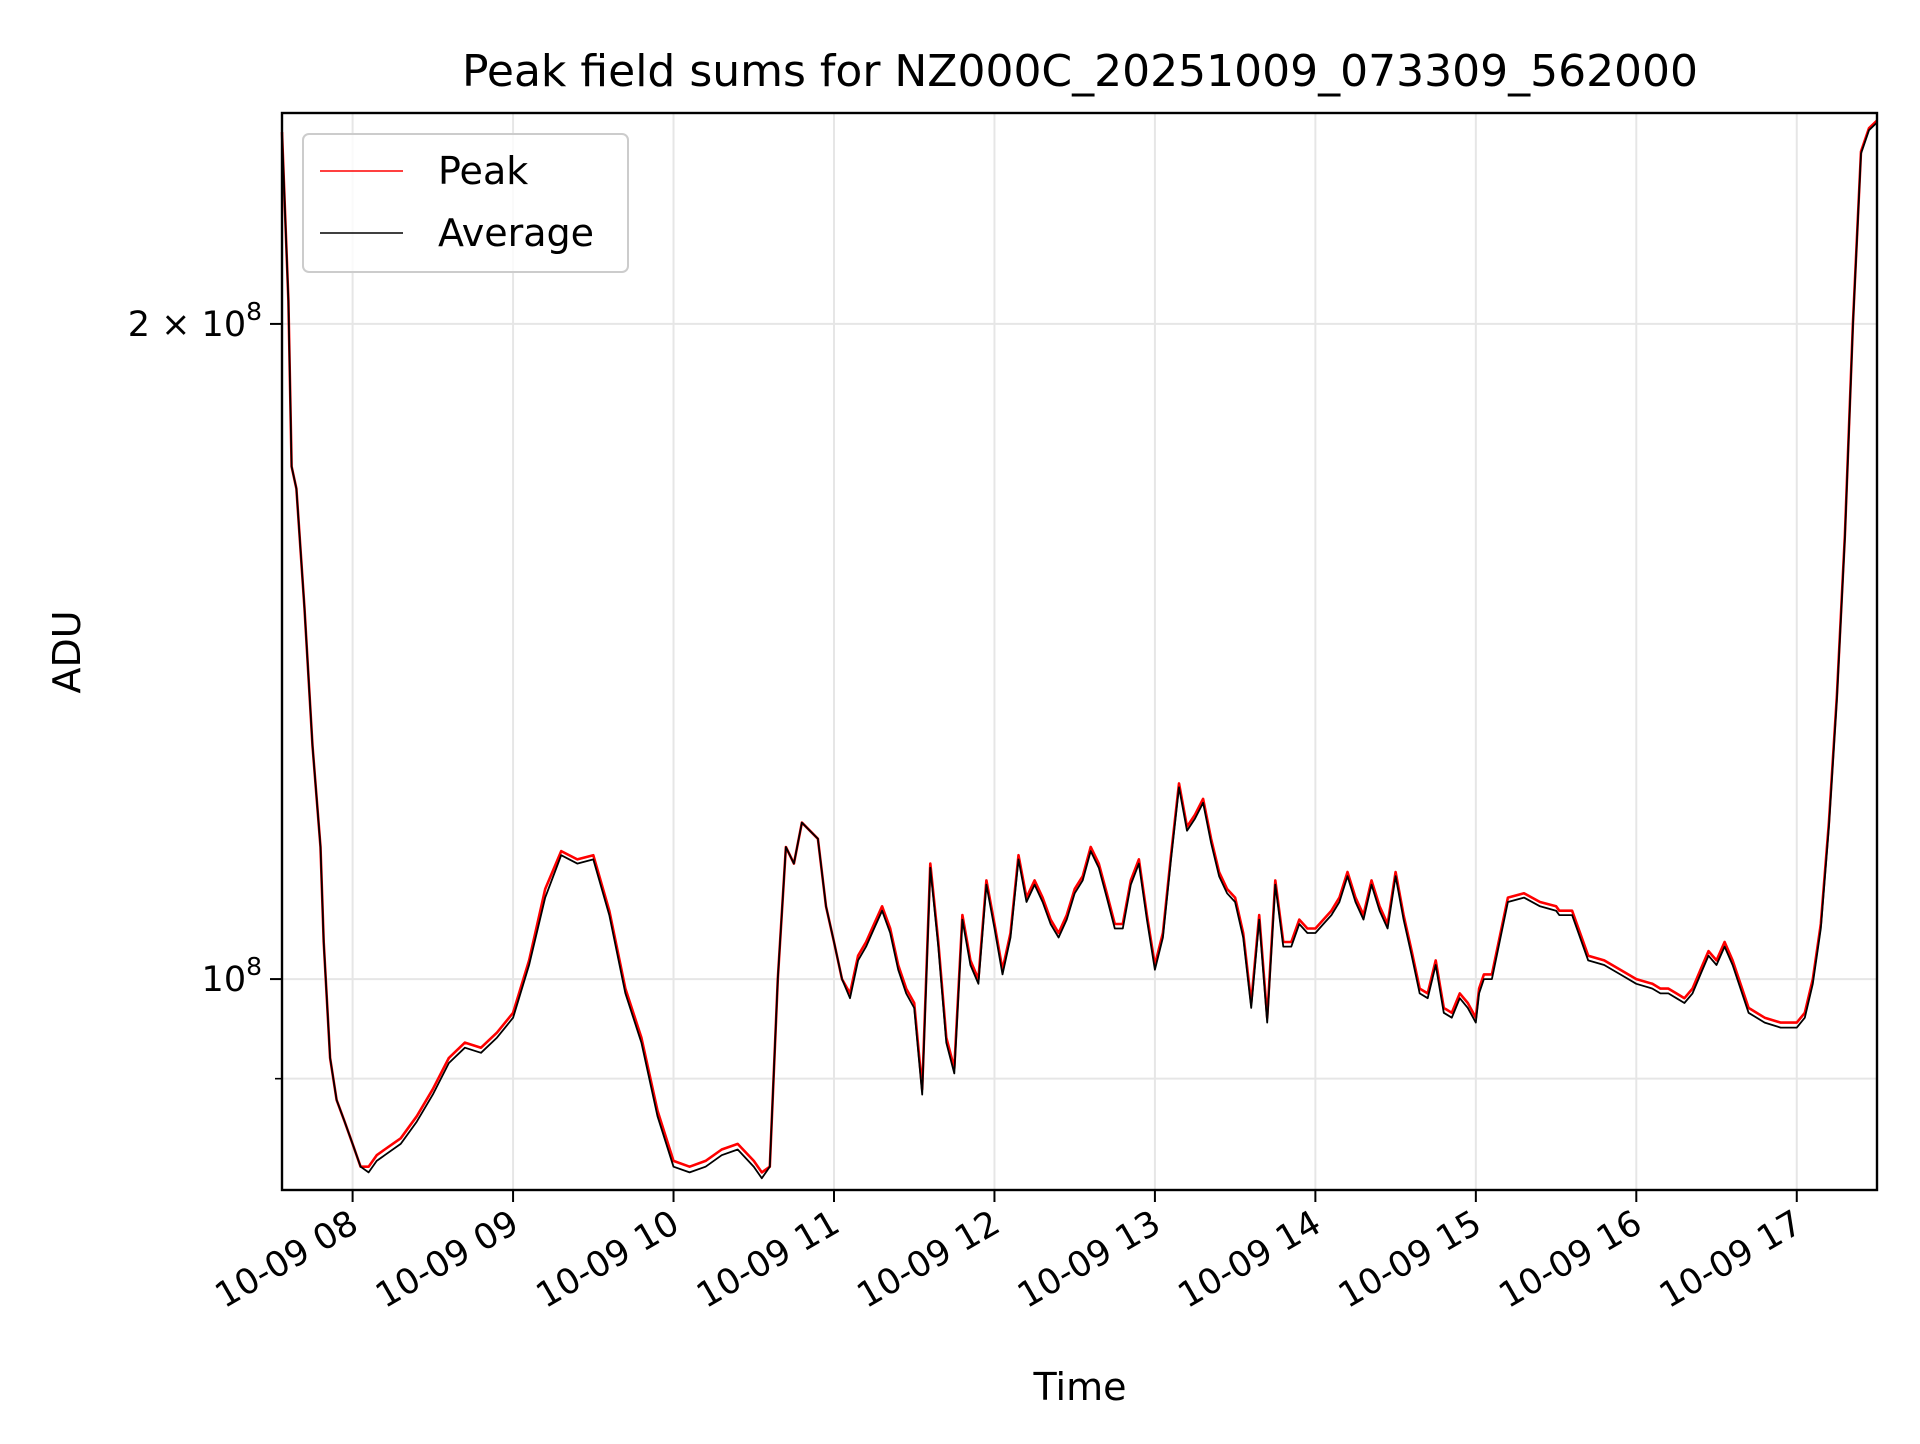 This screenshot has width=1920, height=1444. What do you see at coordinates (224, 980) in the screenshot?
I see `y-tick-label-base: 10` at bounding box center [224, 980].